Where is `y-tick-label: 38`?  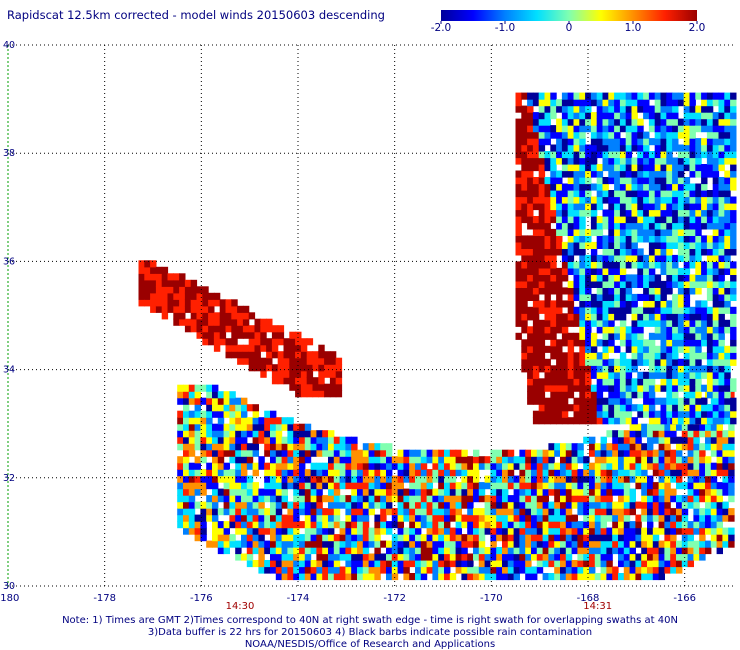
y-tick-label: 38 is located at coordinates (9, 153).